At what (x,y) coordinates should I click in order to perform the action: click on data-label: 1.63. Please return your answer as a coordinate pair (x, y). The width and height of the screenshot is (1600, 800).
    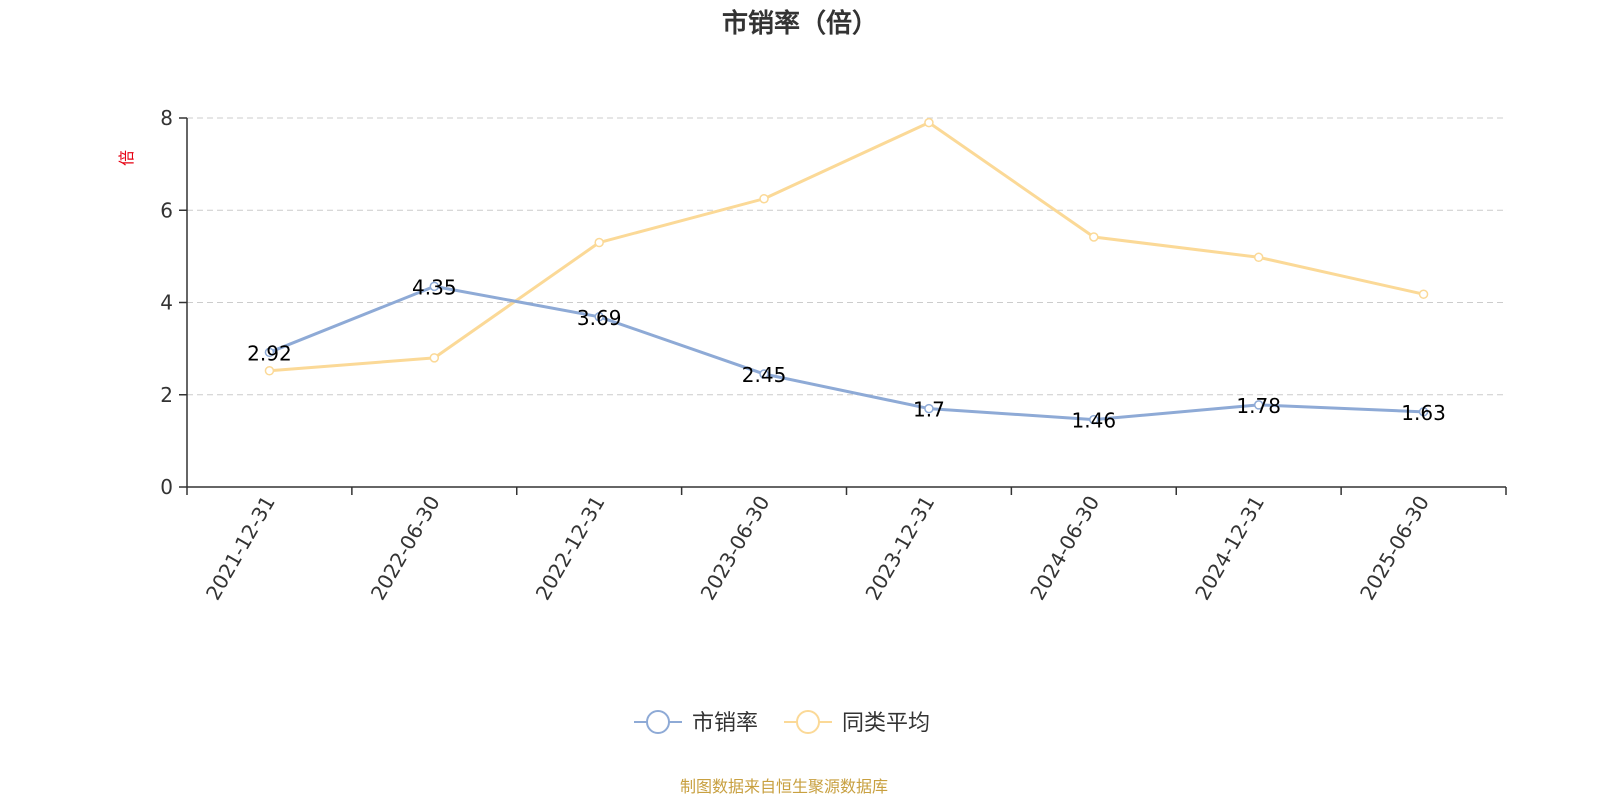
    Looking at the image, I should click on (1423, 413).